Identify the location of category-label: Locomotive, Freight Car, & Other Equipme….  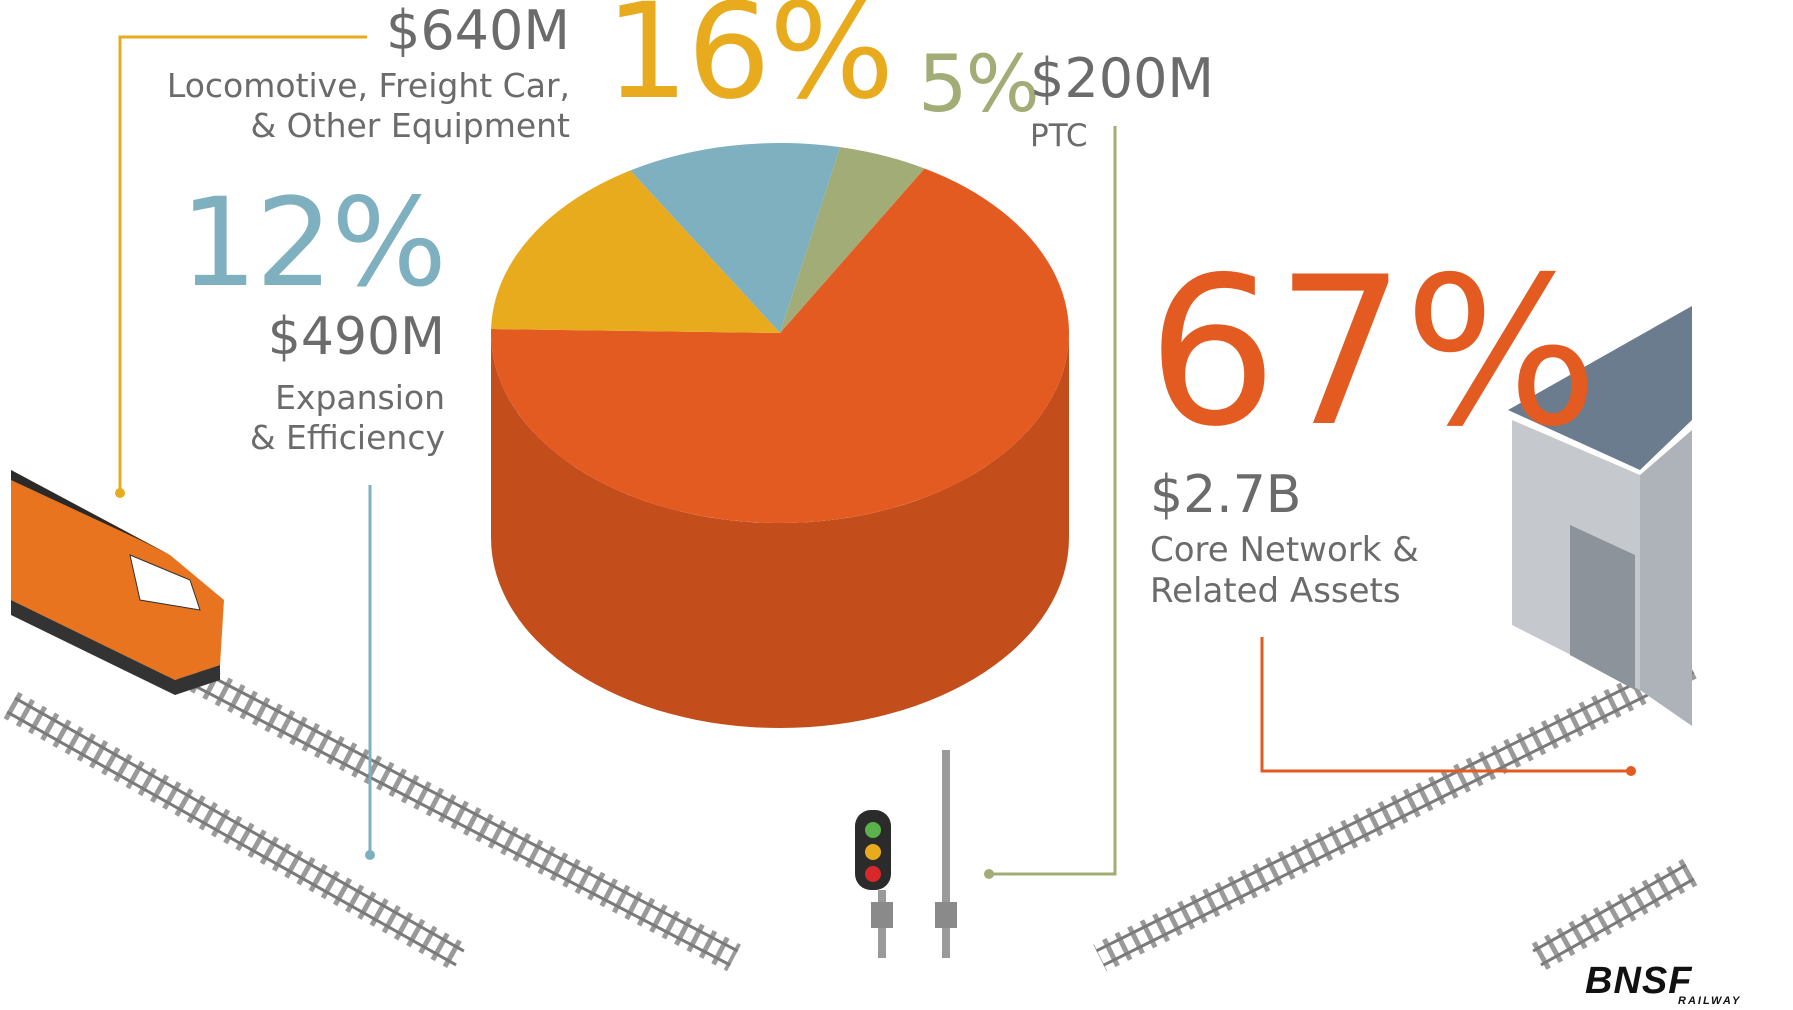
(368, 106).